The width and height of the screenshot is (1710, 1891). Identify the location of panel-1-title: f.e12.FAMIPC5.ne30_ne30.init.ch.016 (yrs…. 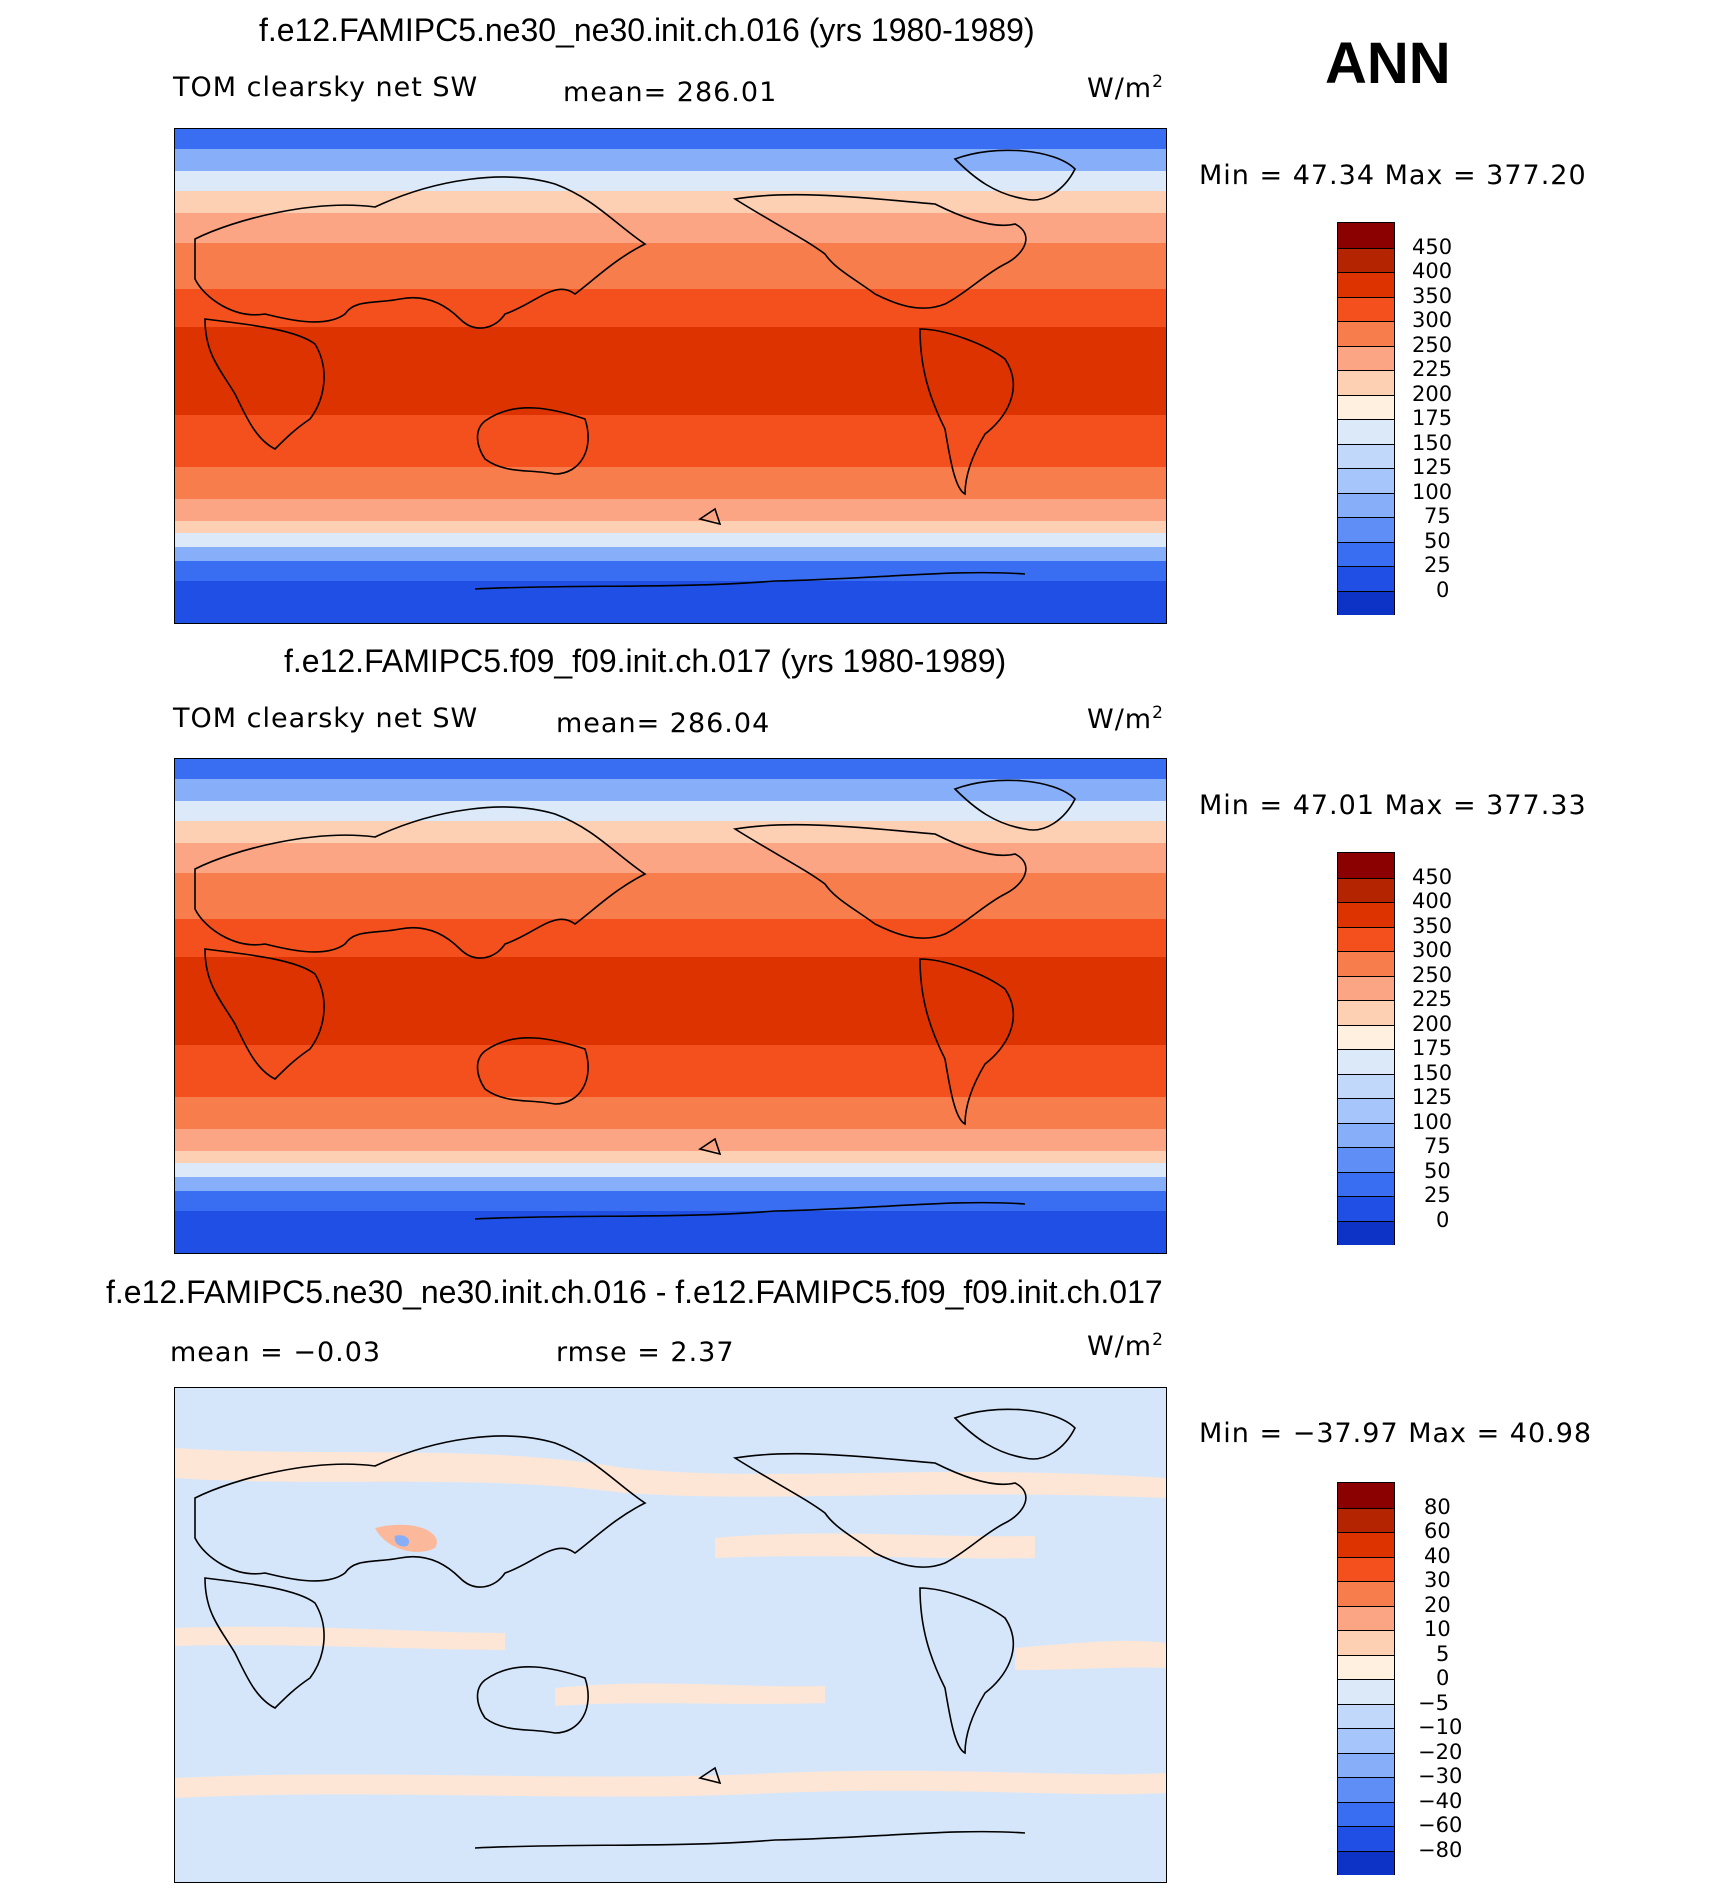
(647, 30).